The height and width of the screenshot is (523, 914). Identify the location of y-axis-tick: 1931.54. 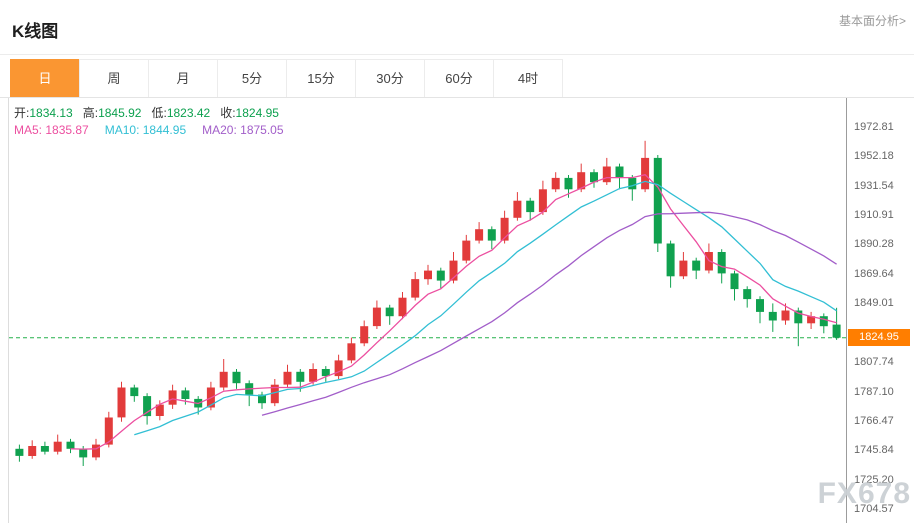
(874, 186).